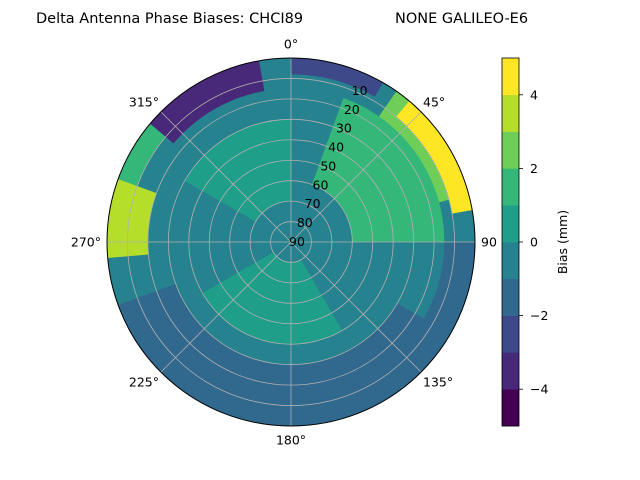  I want to click on radial-tick-label: 30, so click(344, 128).